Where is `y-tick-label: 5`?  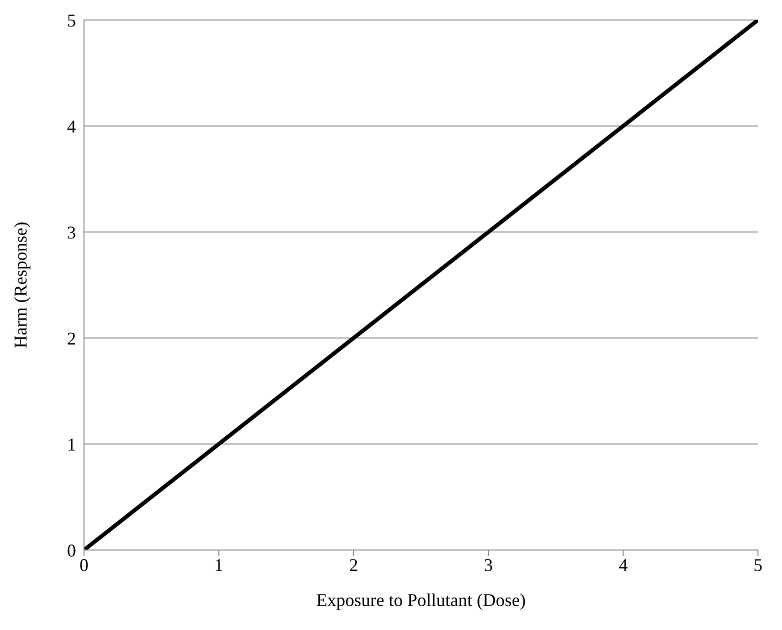 y-tick-label: 5 is located at coordinates (71, 20).